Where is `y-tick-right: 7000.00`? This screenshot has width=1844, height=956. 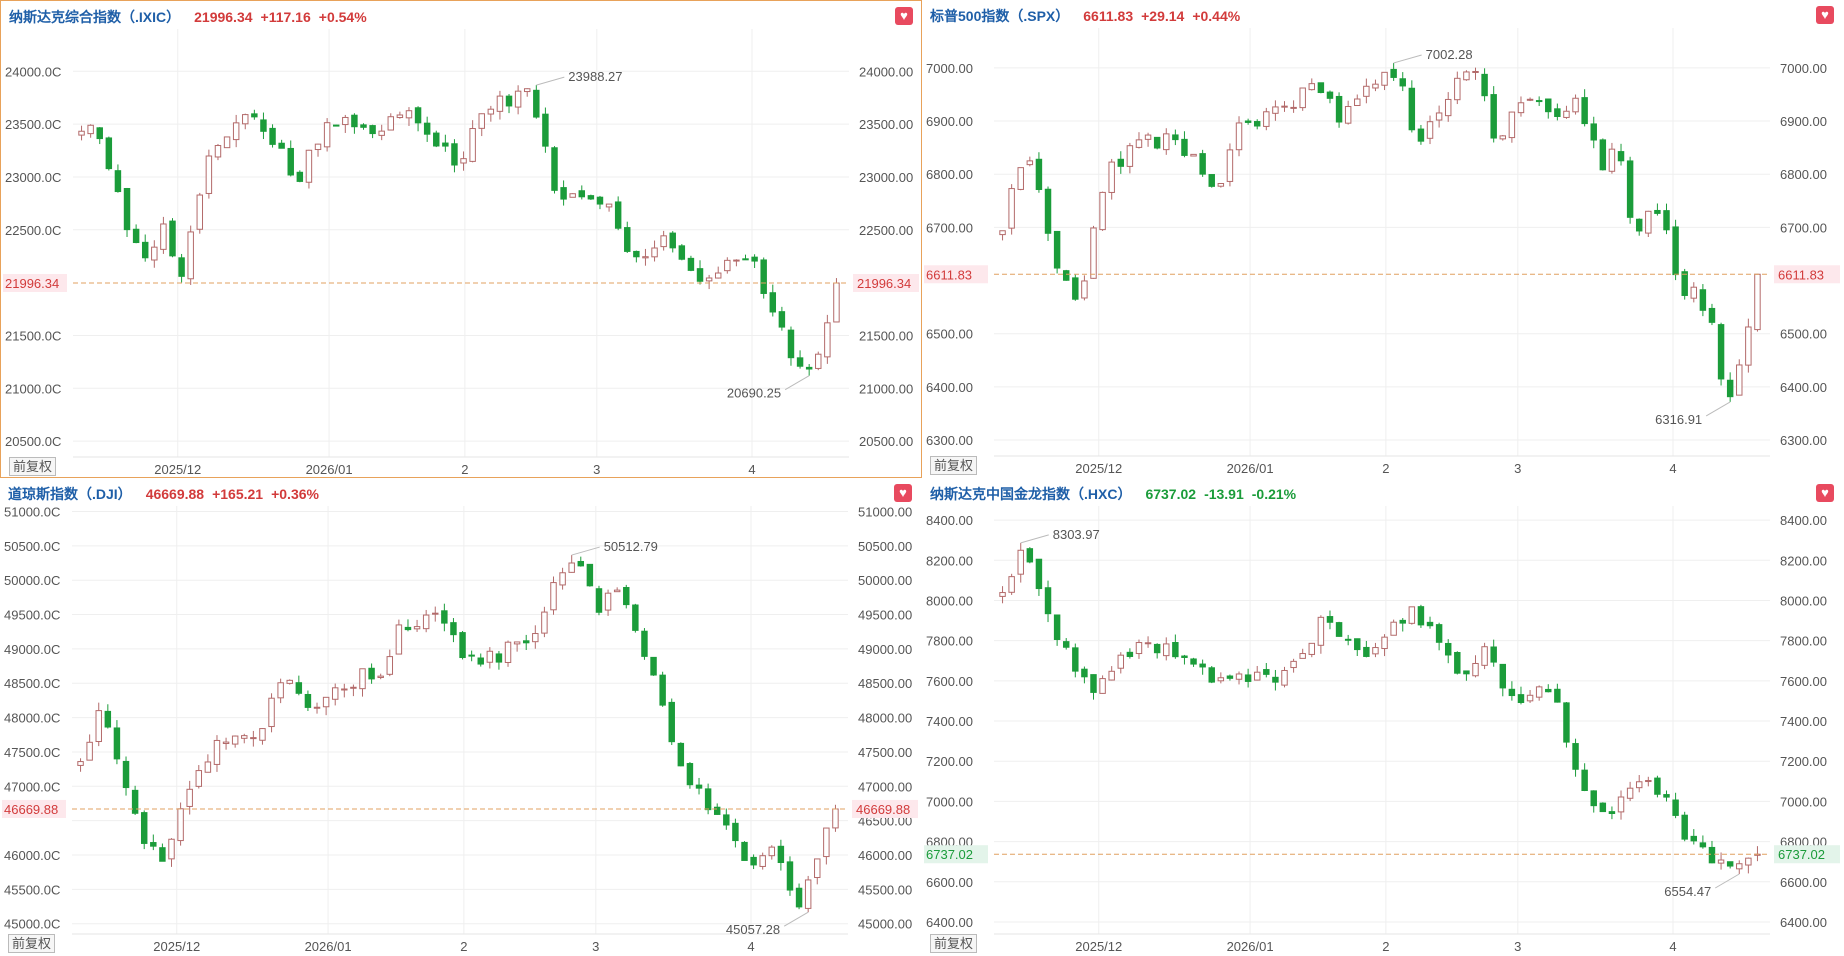
y-tick-right: 7000.00 is located at coordinates (1803, 68).